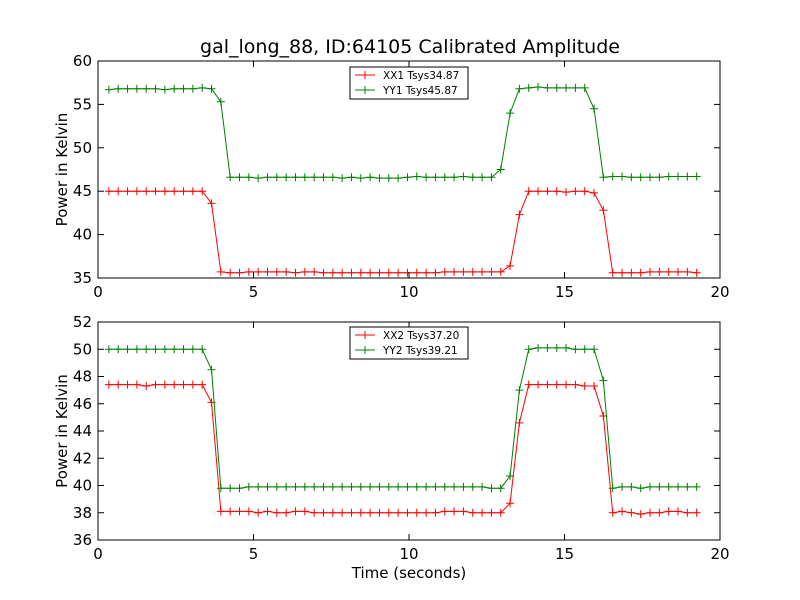  I want to click on y-tick-label: 45, so click(82, 191).